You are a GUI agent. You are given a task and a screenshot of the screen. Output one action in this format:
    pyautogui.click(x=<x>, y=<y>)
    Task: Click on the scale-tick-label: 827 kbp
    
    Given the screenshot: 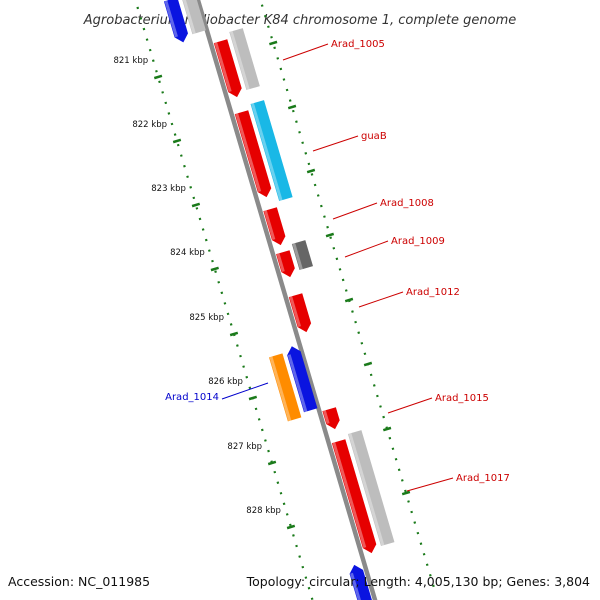 What is the action you would take?
    pyautogui.click(x=244, y=447)
    